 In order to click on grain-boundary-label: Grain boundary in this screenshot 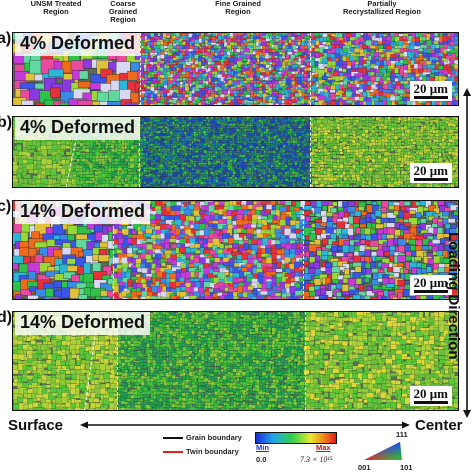, I will do `click(214, 437)`.